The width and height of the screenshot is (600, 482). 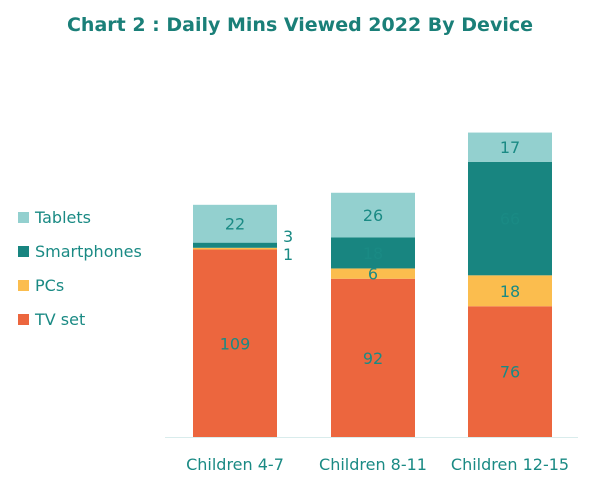 What do you see at coordinates (50, 285) in the screenshot?
I see `legend-label: PCs` at bounding box center [50, 285].